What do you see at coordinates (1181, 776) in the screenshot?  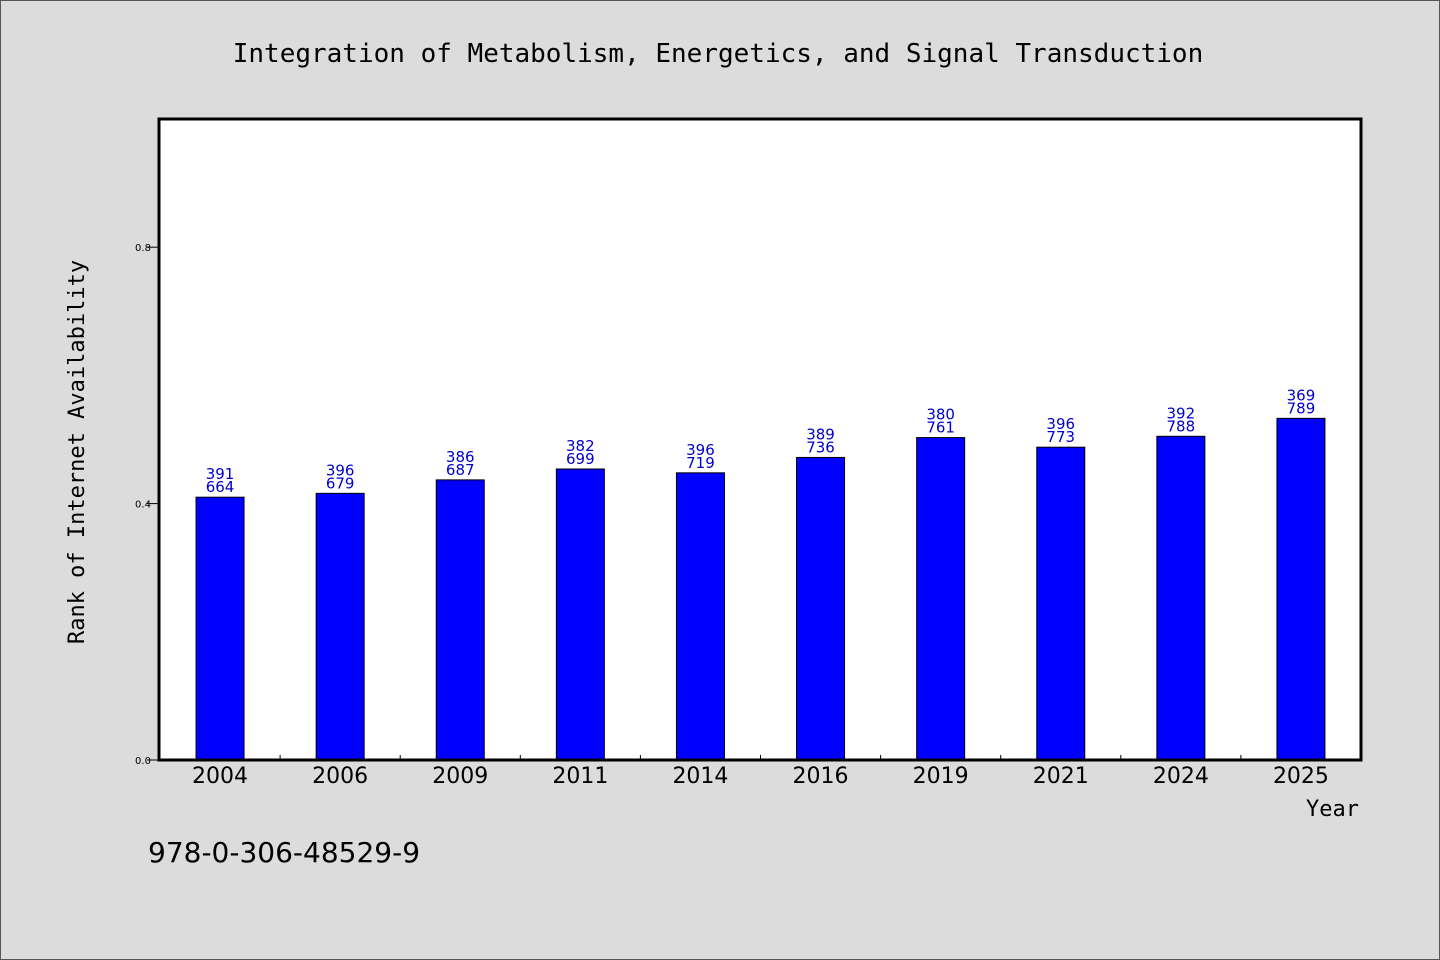 I see `x-tick-label-2024: 2024` at bounding box center [1181, 776].